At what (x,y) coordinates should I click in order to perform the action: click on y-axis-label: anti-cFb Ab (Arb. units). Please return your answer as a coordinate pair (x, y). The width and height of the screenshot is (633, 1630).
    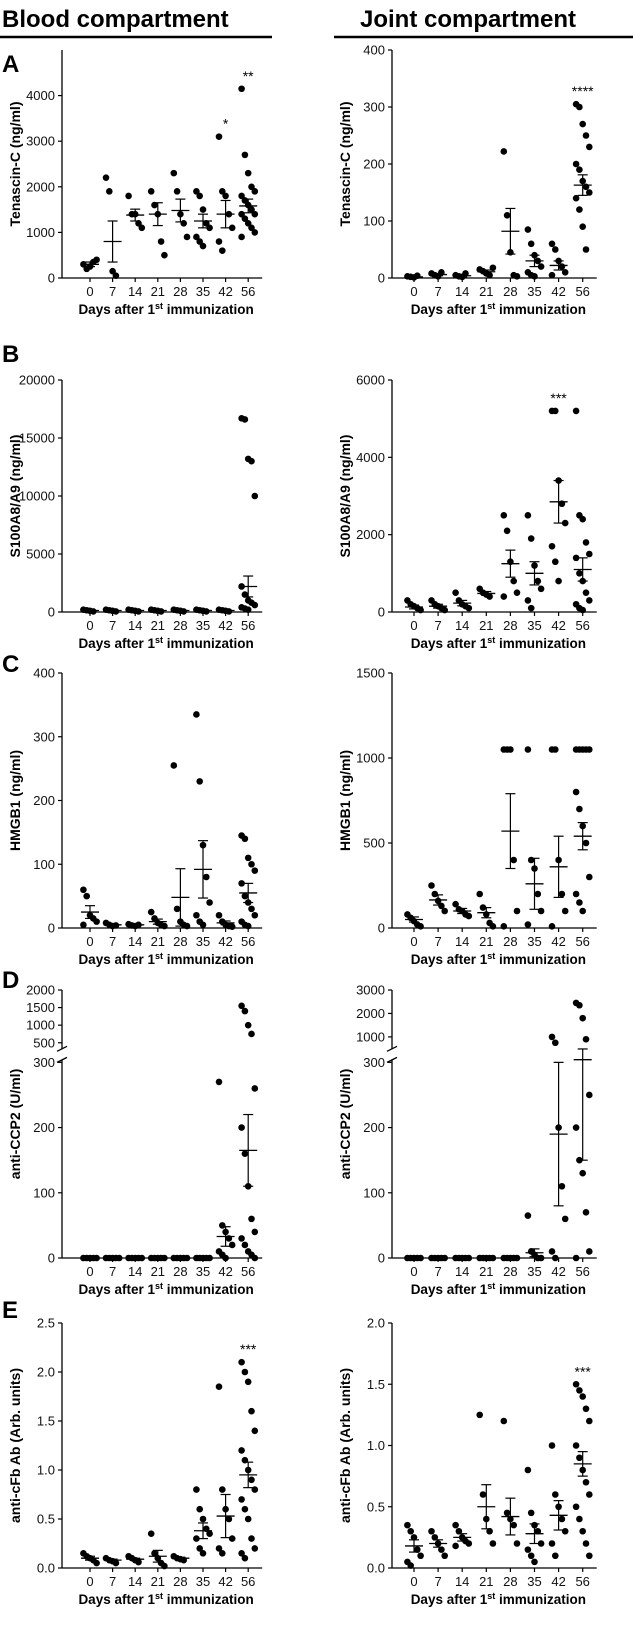
    Looking at the image, I should click on (345, 1445).